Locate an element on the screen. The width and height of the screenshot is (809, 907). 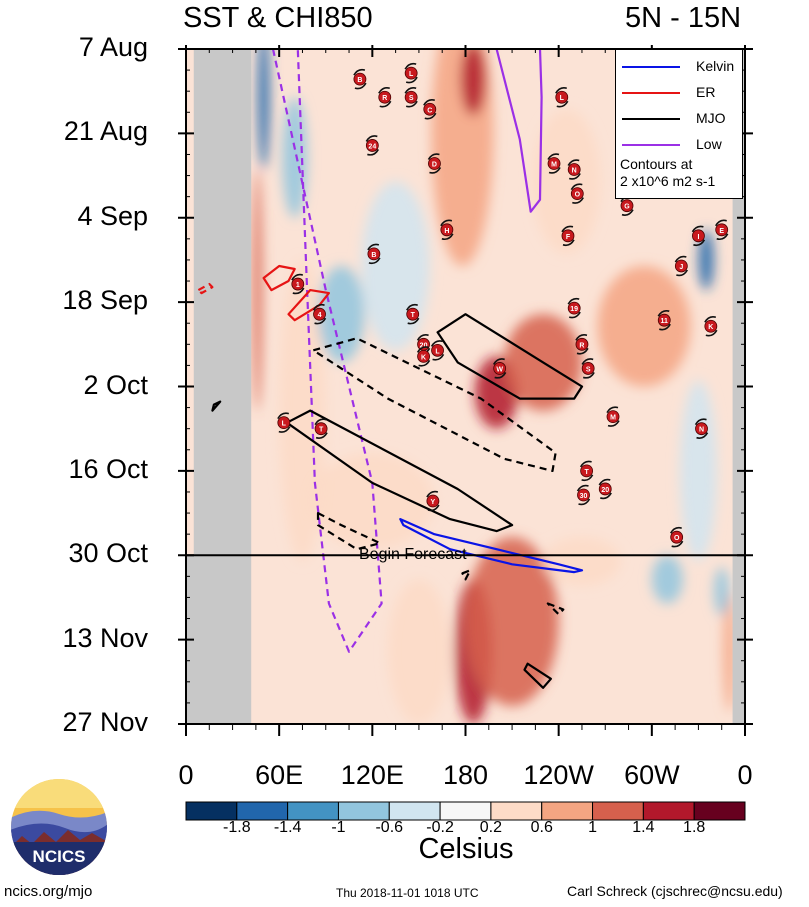
storm-label: 11 is located at coordinates (665, 321).